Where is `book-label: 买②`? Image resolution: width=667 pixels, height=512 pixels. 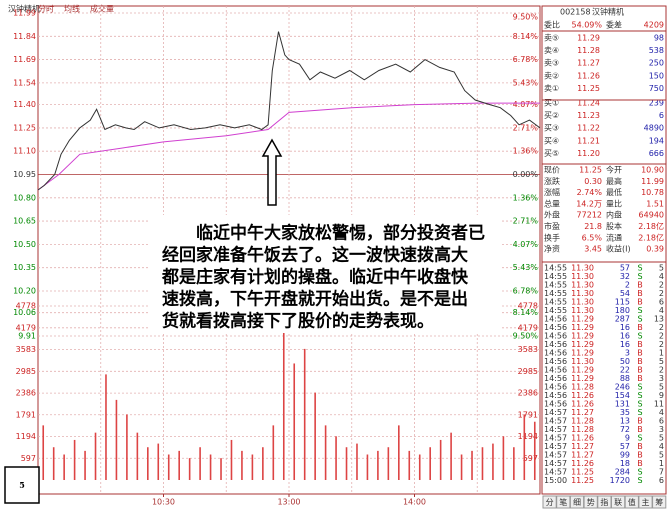 book-label: 买② is located at coordinates (551, 115).